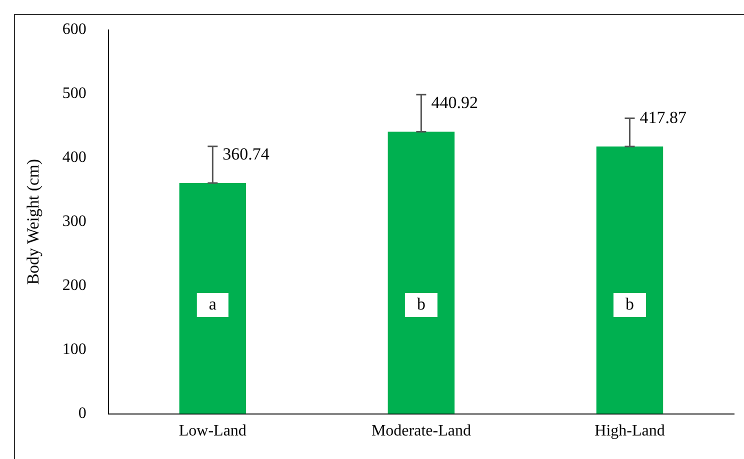  Describe the element at coordinates (421, 431) in the screenshot. I see `x-tick-label: Moderate-Land` at that location.